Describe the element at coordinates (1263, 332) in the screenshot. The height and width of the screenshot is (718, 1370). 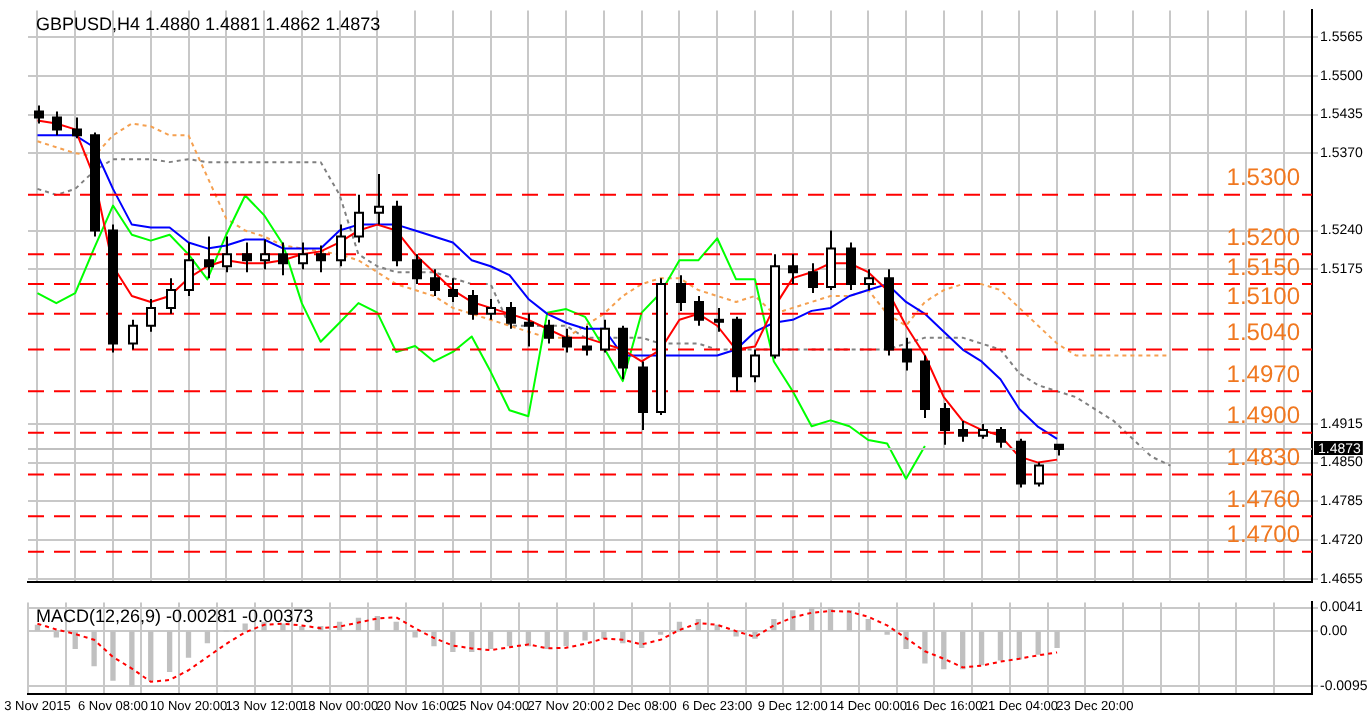
I see `ref-line-label: 1.5040` at that location.